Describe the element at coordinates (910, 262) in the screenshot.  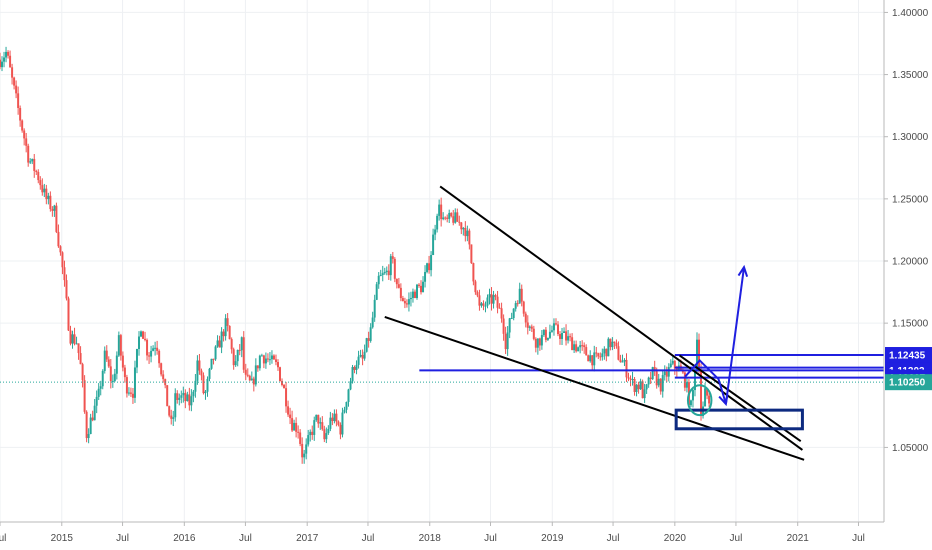
I see `y-tick-label: 1.20000` at that location.